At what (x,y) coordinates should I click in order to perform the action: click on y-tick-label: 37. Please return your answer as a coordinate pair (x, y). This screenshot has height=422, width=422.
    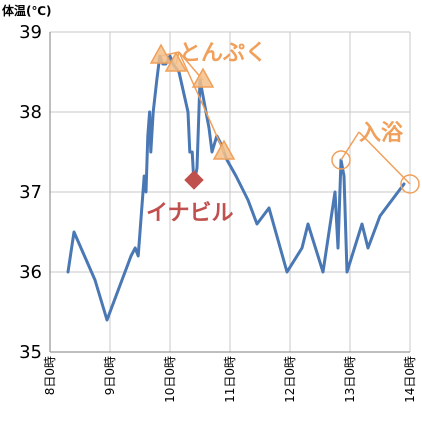
    Looking at the image, I should click on (30, 192).